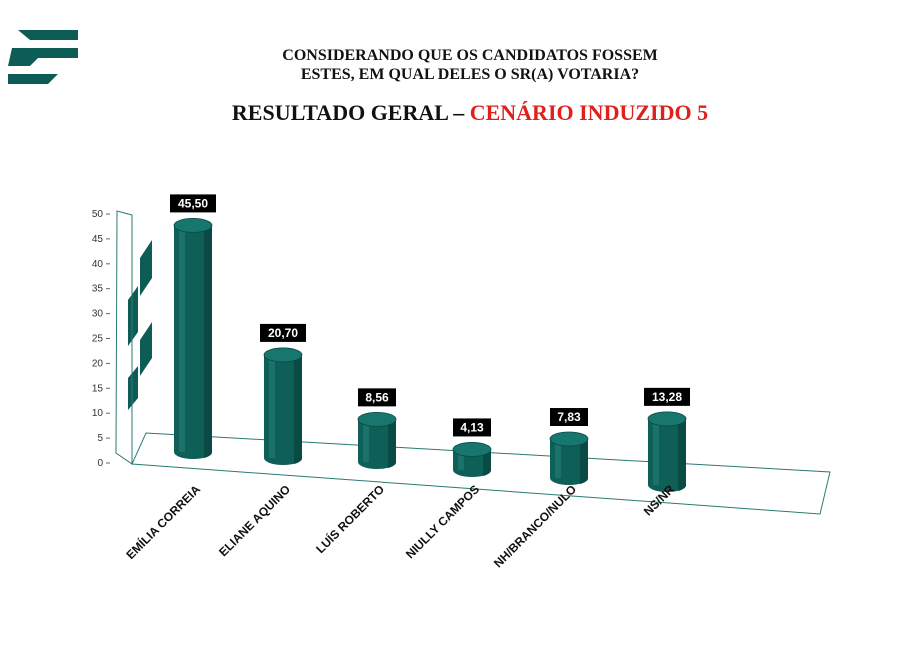 The width and height of the screenshot is (920, 652). Describe the element at coordinates (350, 112) in the screenshot. I see `result-title-main: RESULTADO GERAL –` at that location.